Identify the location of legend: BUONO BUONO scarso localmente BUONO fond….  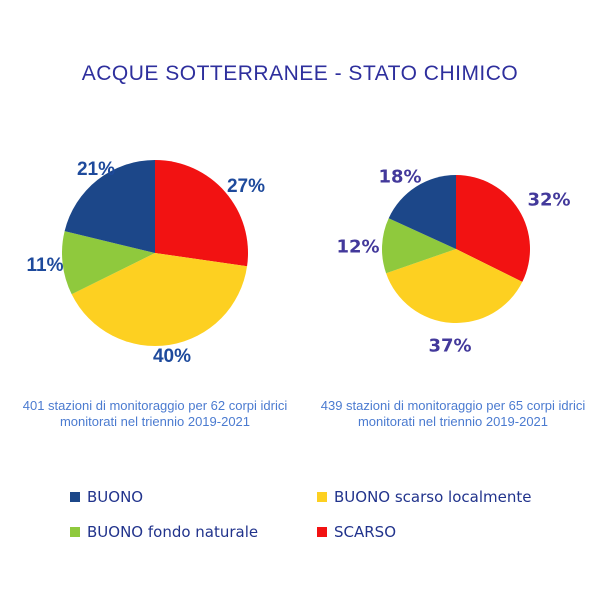
(320, 514).